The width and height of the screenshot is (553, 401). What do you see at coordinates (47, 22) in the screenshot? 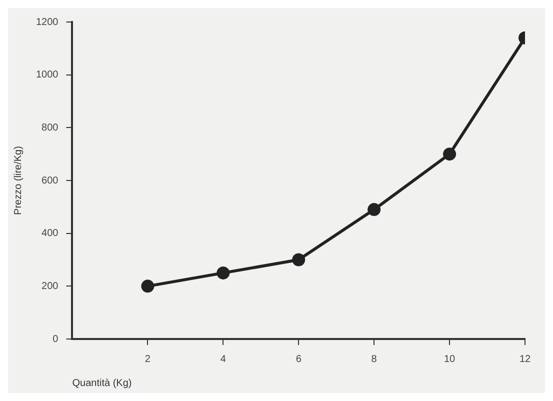
I see `y-tick-label: 1200` at bounding box center [47, 22].